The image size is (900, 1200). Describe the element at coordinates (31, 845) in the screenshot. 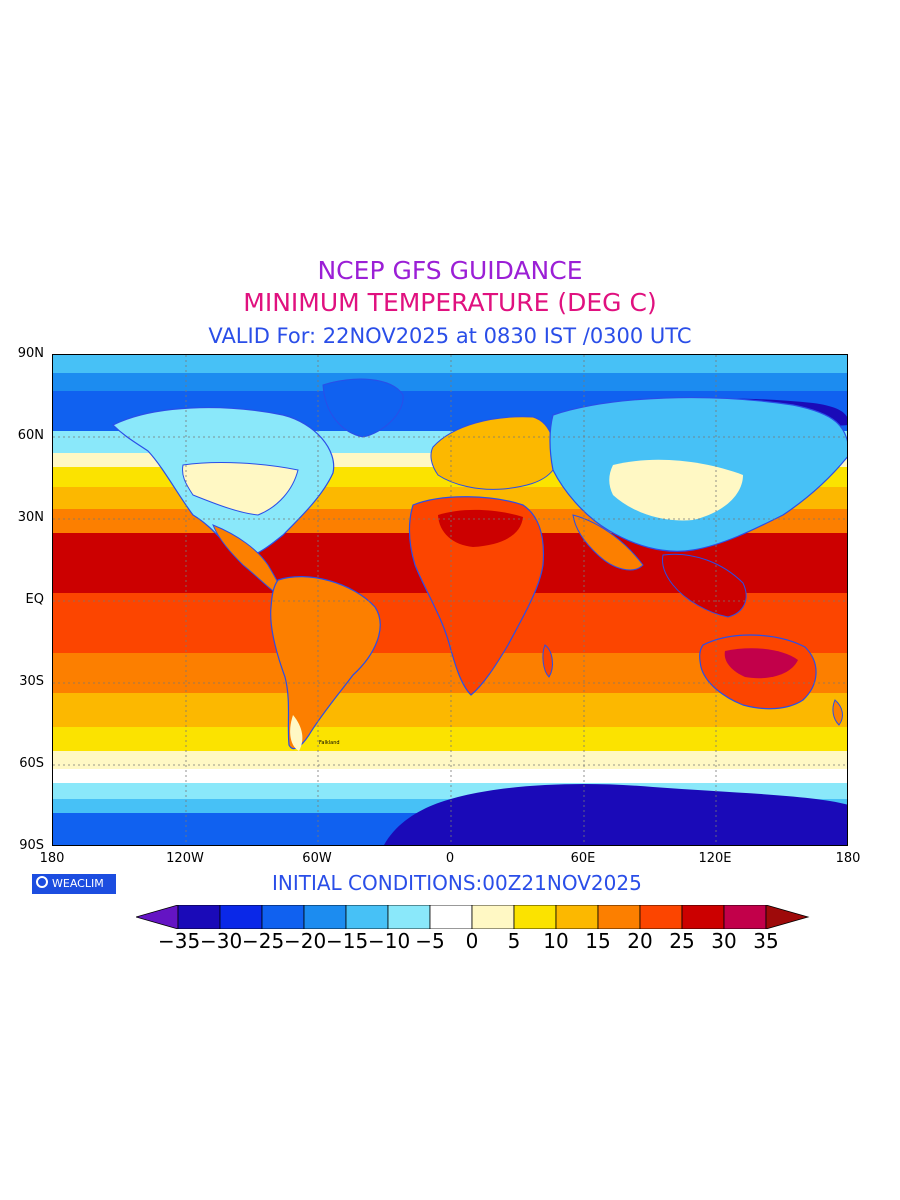

I see `y-tick-label: 90S` at that location.